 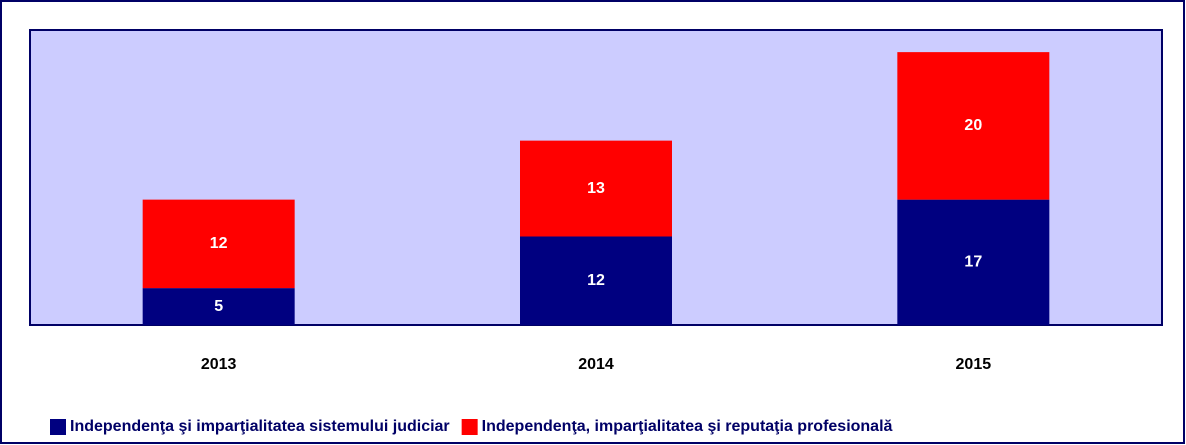 I want to click on x-tick-label: 2014, so click(x=596, y=364).